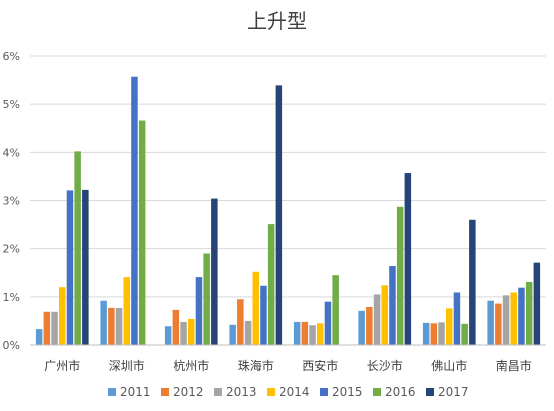 Image resolution: width=554 pixels, height=411 pixels. I want to click on legend-swatch-2011, so click(112, 392).